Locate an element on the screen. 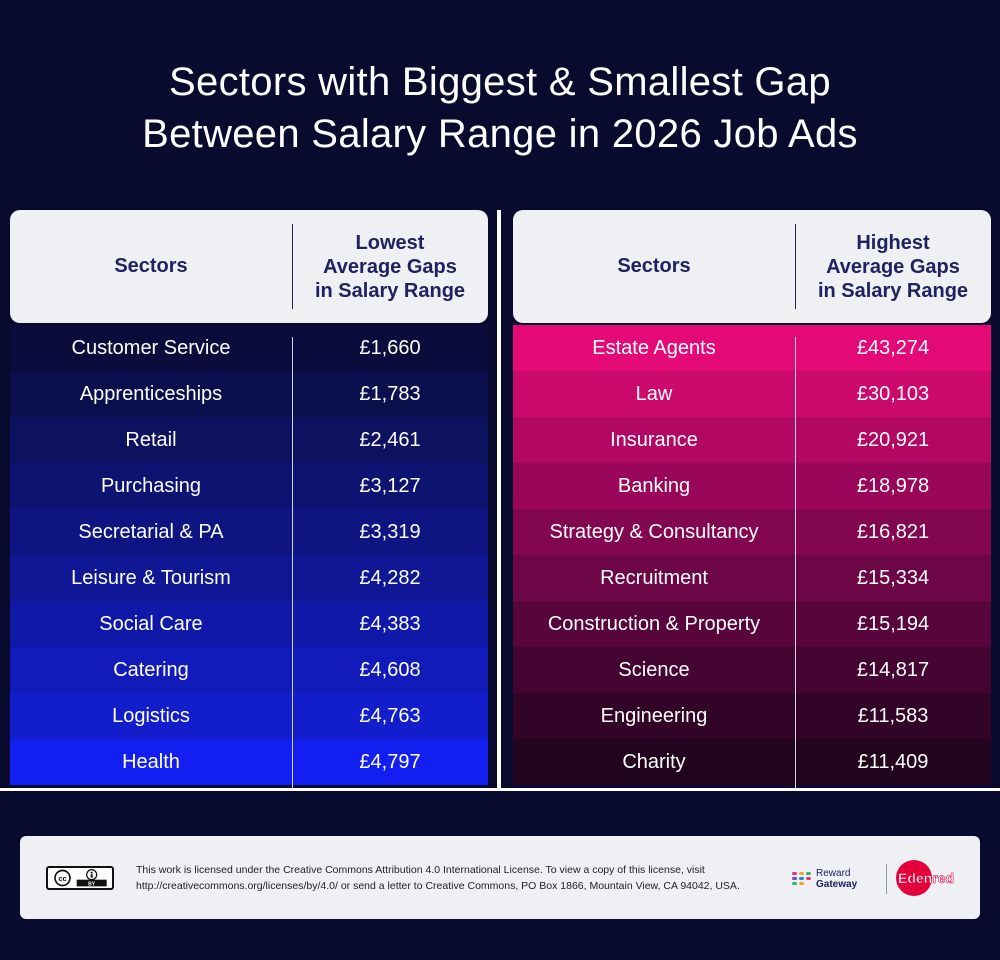 Image resolution: width=1000 pixels, height=960 pixels. sector-name: Social Care is located at coordinates (151, 623).